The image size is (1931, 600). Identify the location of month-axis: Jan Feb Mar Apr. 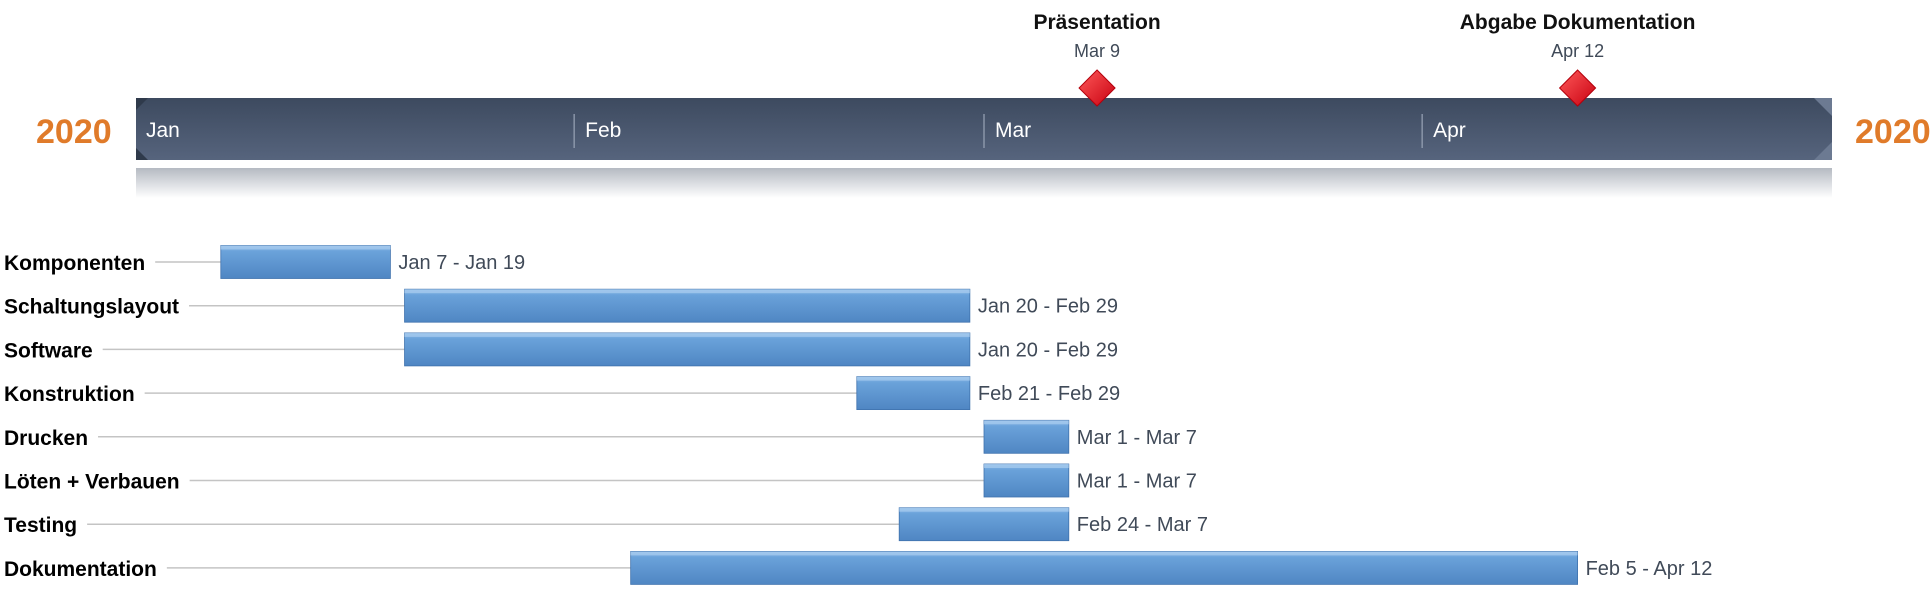
(806, 131).